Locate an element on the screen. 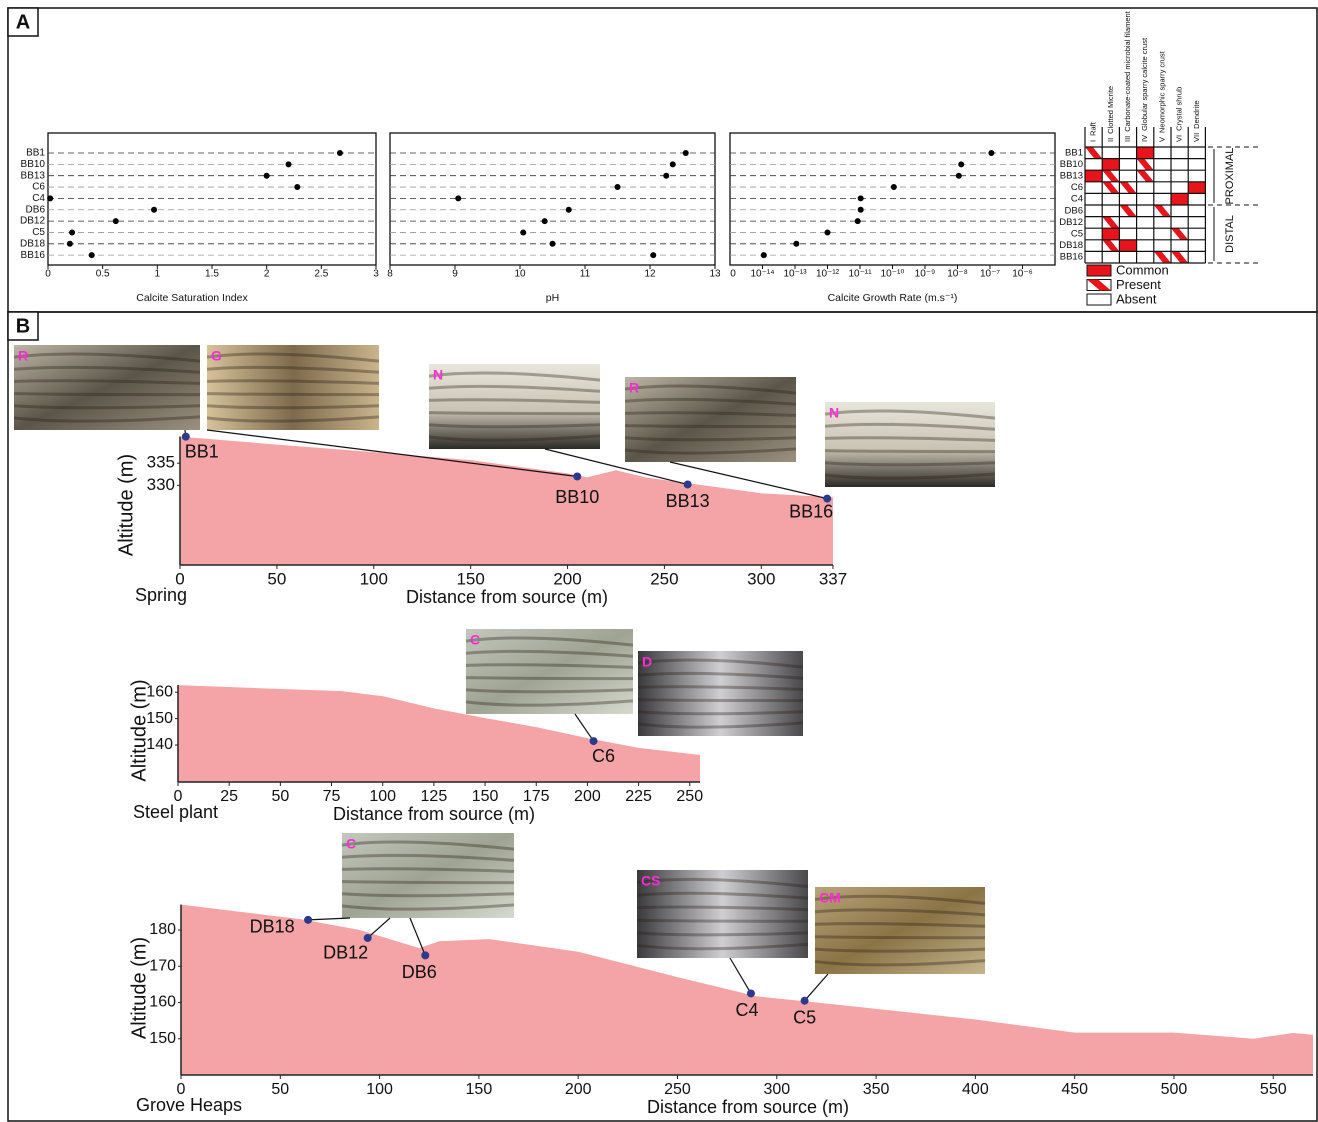 The height and width of the screenshot is (1122, 1318). x-tick-label: 550 is located at coordinates (1273, 1089).